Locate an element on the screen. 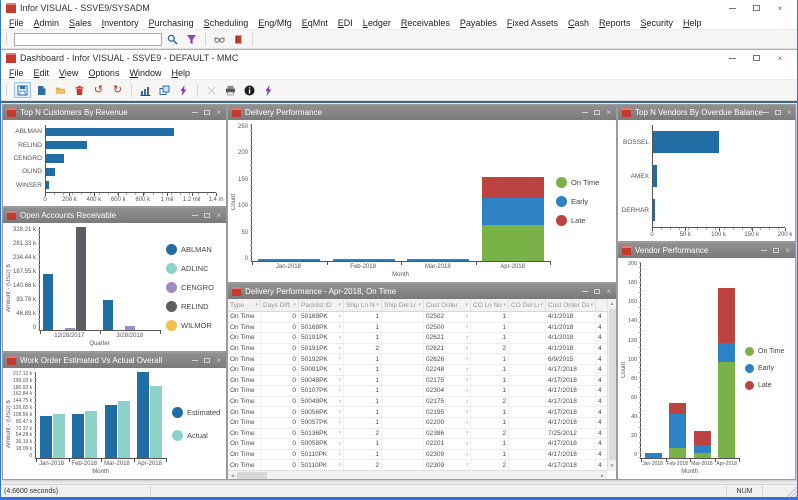  menu-reports: Reports is located at coordinates (614, 22).